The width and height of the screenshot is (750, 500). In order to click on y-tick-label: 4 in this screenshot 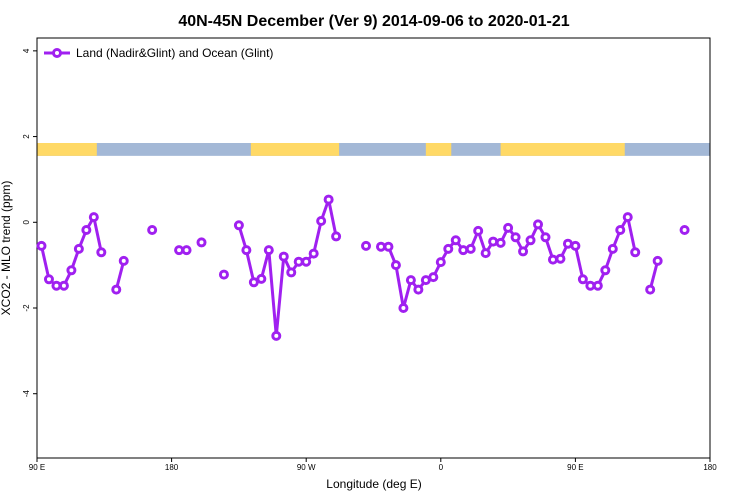, I will do `click(26, 50)`.